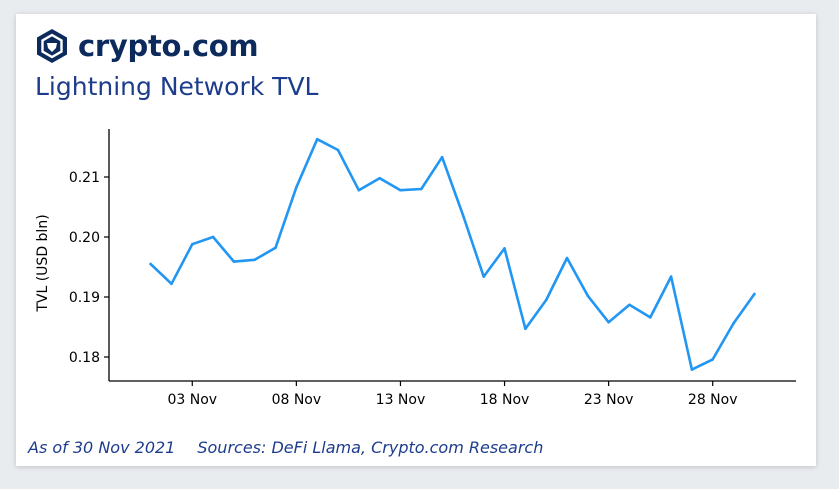  What do you see at coordinates (102, 447) in the screenshot?
I see `as-of-date: As of 30 Nov 2021` at bounding box center [102, 447].